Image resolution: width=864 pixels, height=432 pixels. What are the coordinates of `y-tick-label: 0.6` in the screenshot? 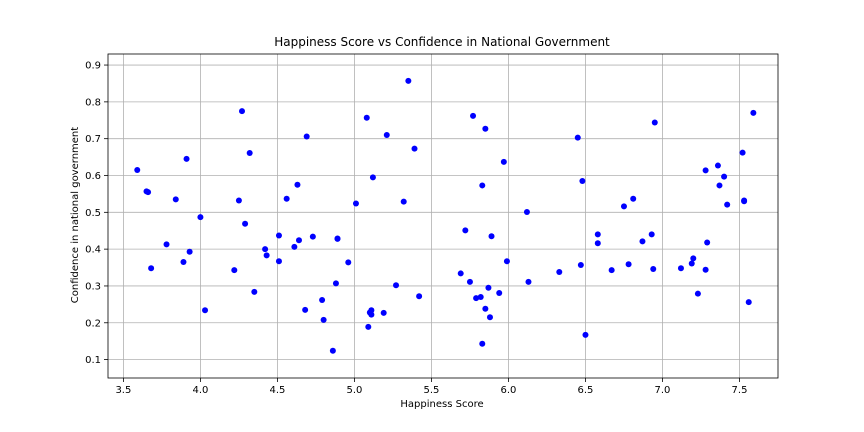 It's located at (93, 176).